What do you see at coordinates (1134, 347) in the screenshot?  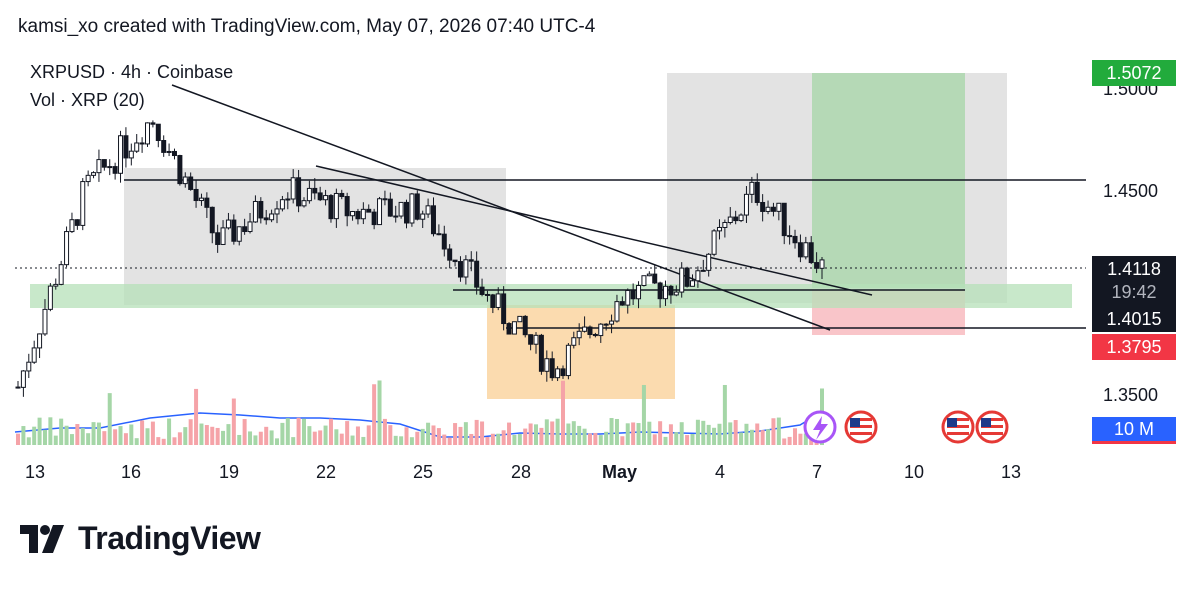 I see `stop-price-badge: 1.3795` at bounding box center [1134, 347].